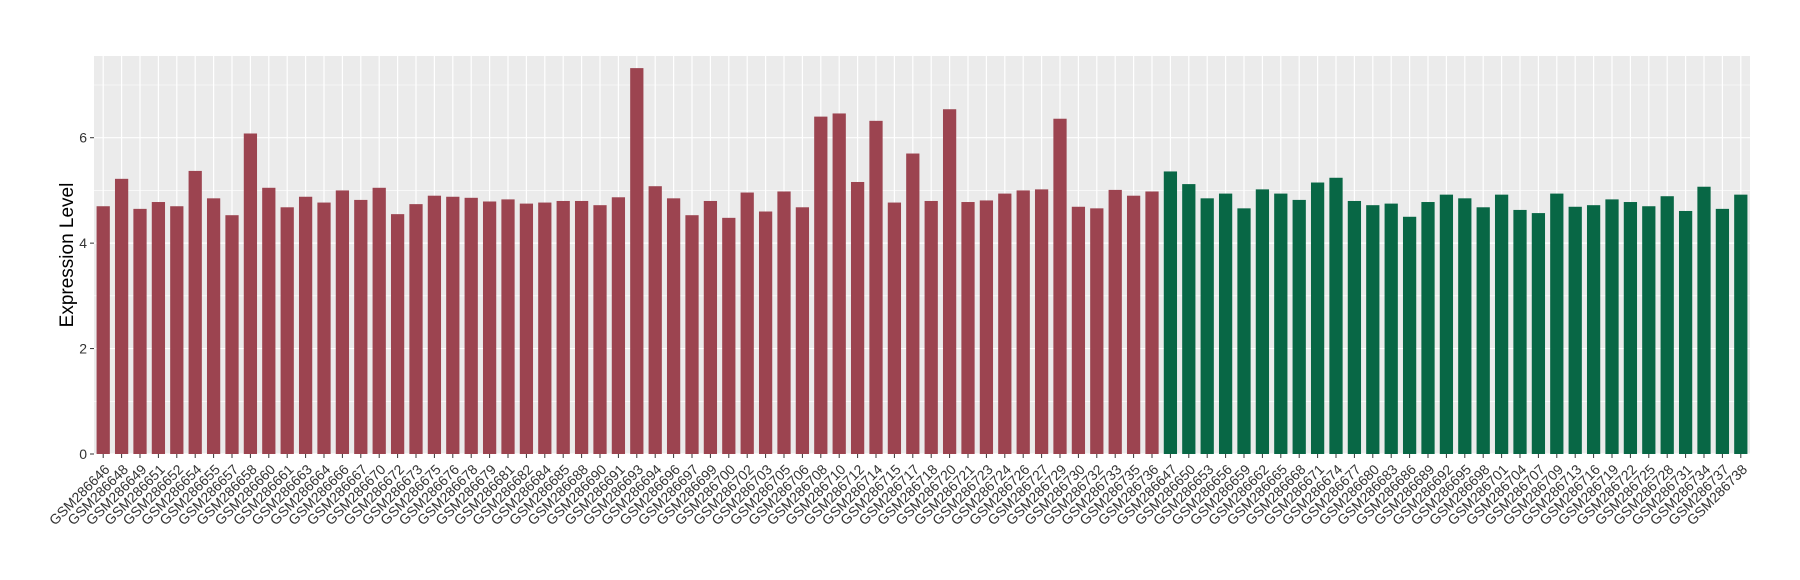 This screenshot has height=580, width=1800. Describe the element at coordinates (1060, 286) in the screenshot. I see `bar-GSM286729` at that location.